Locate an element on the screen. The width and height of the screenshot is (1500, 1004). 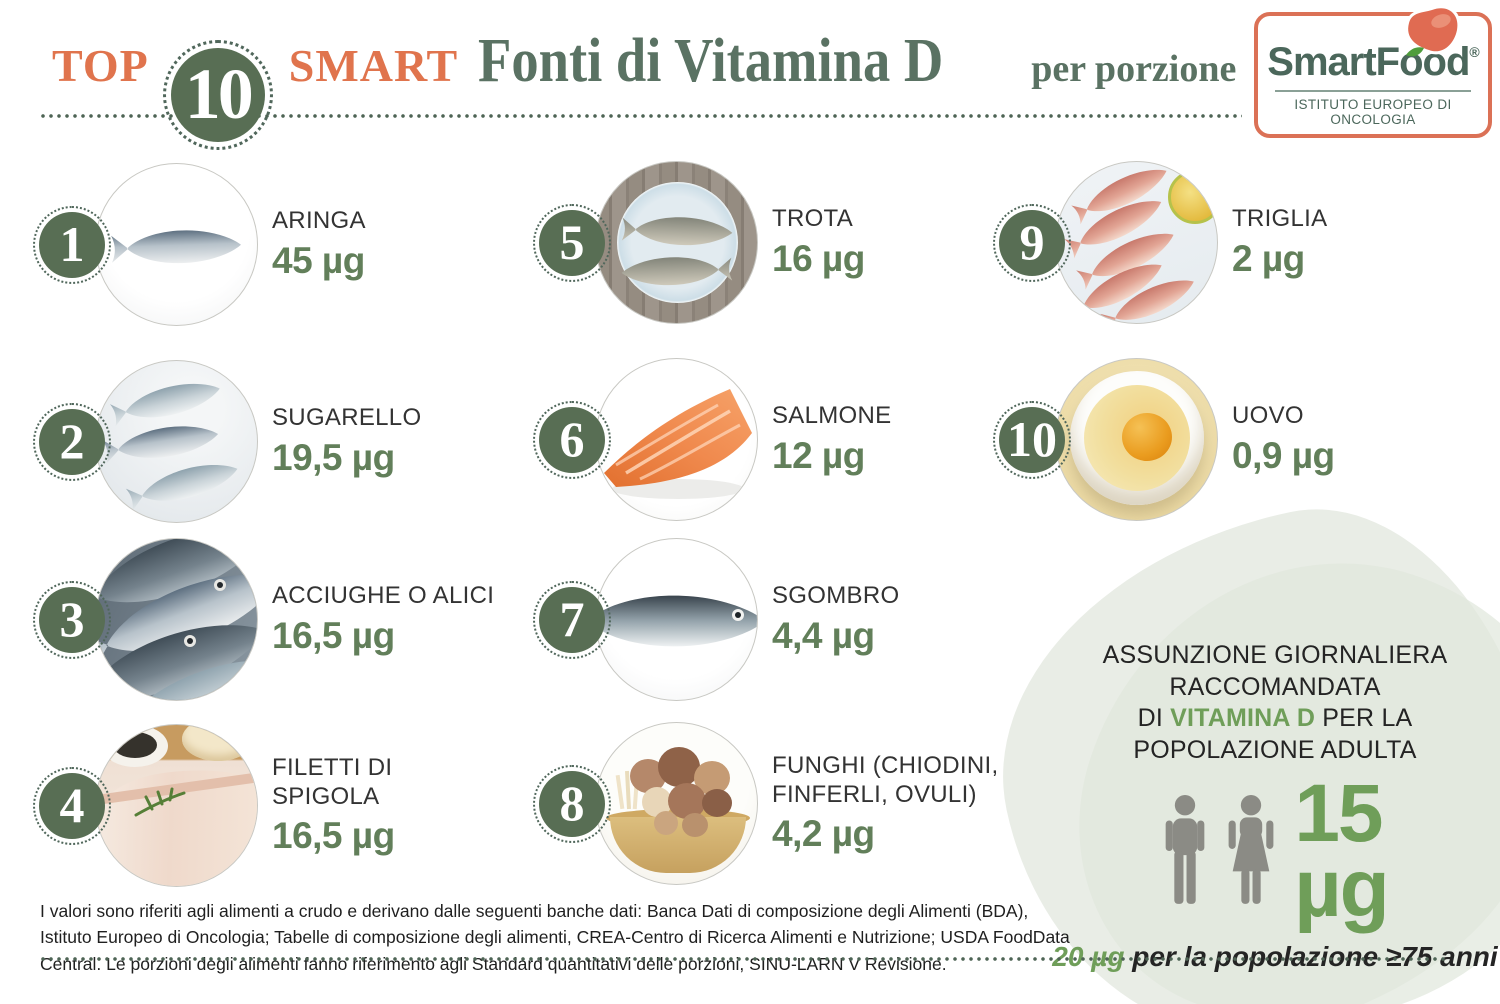
item-uovo: 10 UOVO 0,9 µg is located at coordinates (1237, 439).